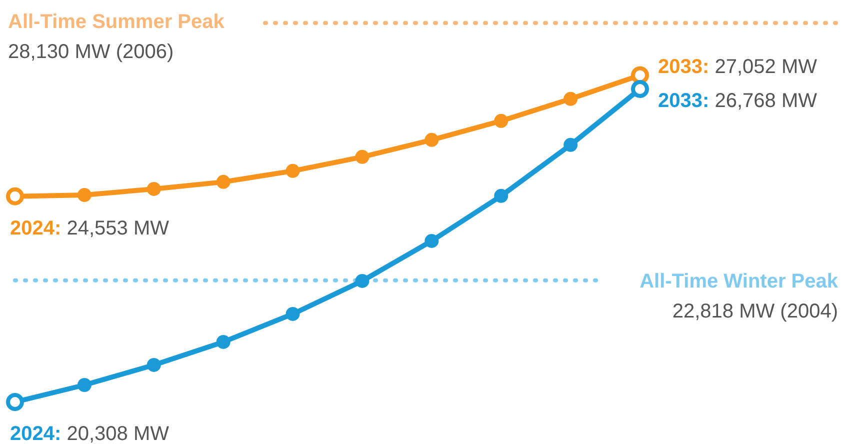 The height and width of the screenshot is (444, 842). Describe the element at coordinates (90, 433) in the screenshot. I see `data-label: 2024: 20,308 MW` at that location.